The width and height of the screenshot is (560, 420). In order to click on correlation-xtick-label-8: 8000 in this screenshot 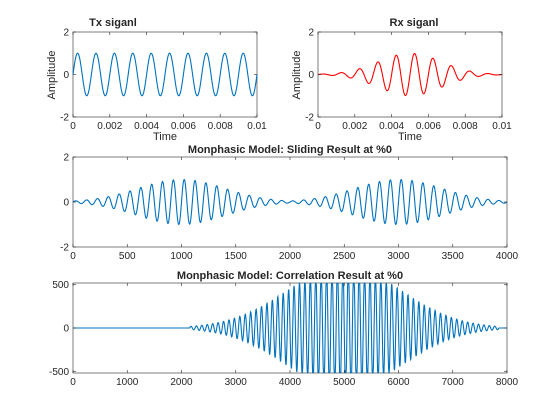, I will do `click(507, 382)`.